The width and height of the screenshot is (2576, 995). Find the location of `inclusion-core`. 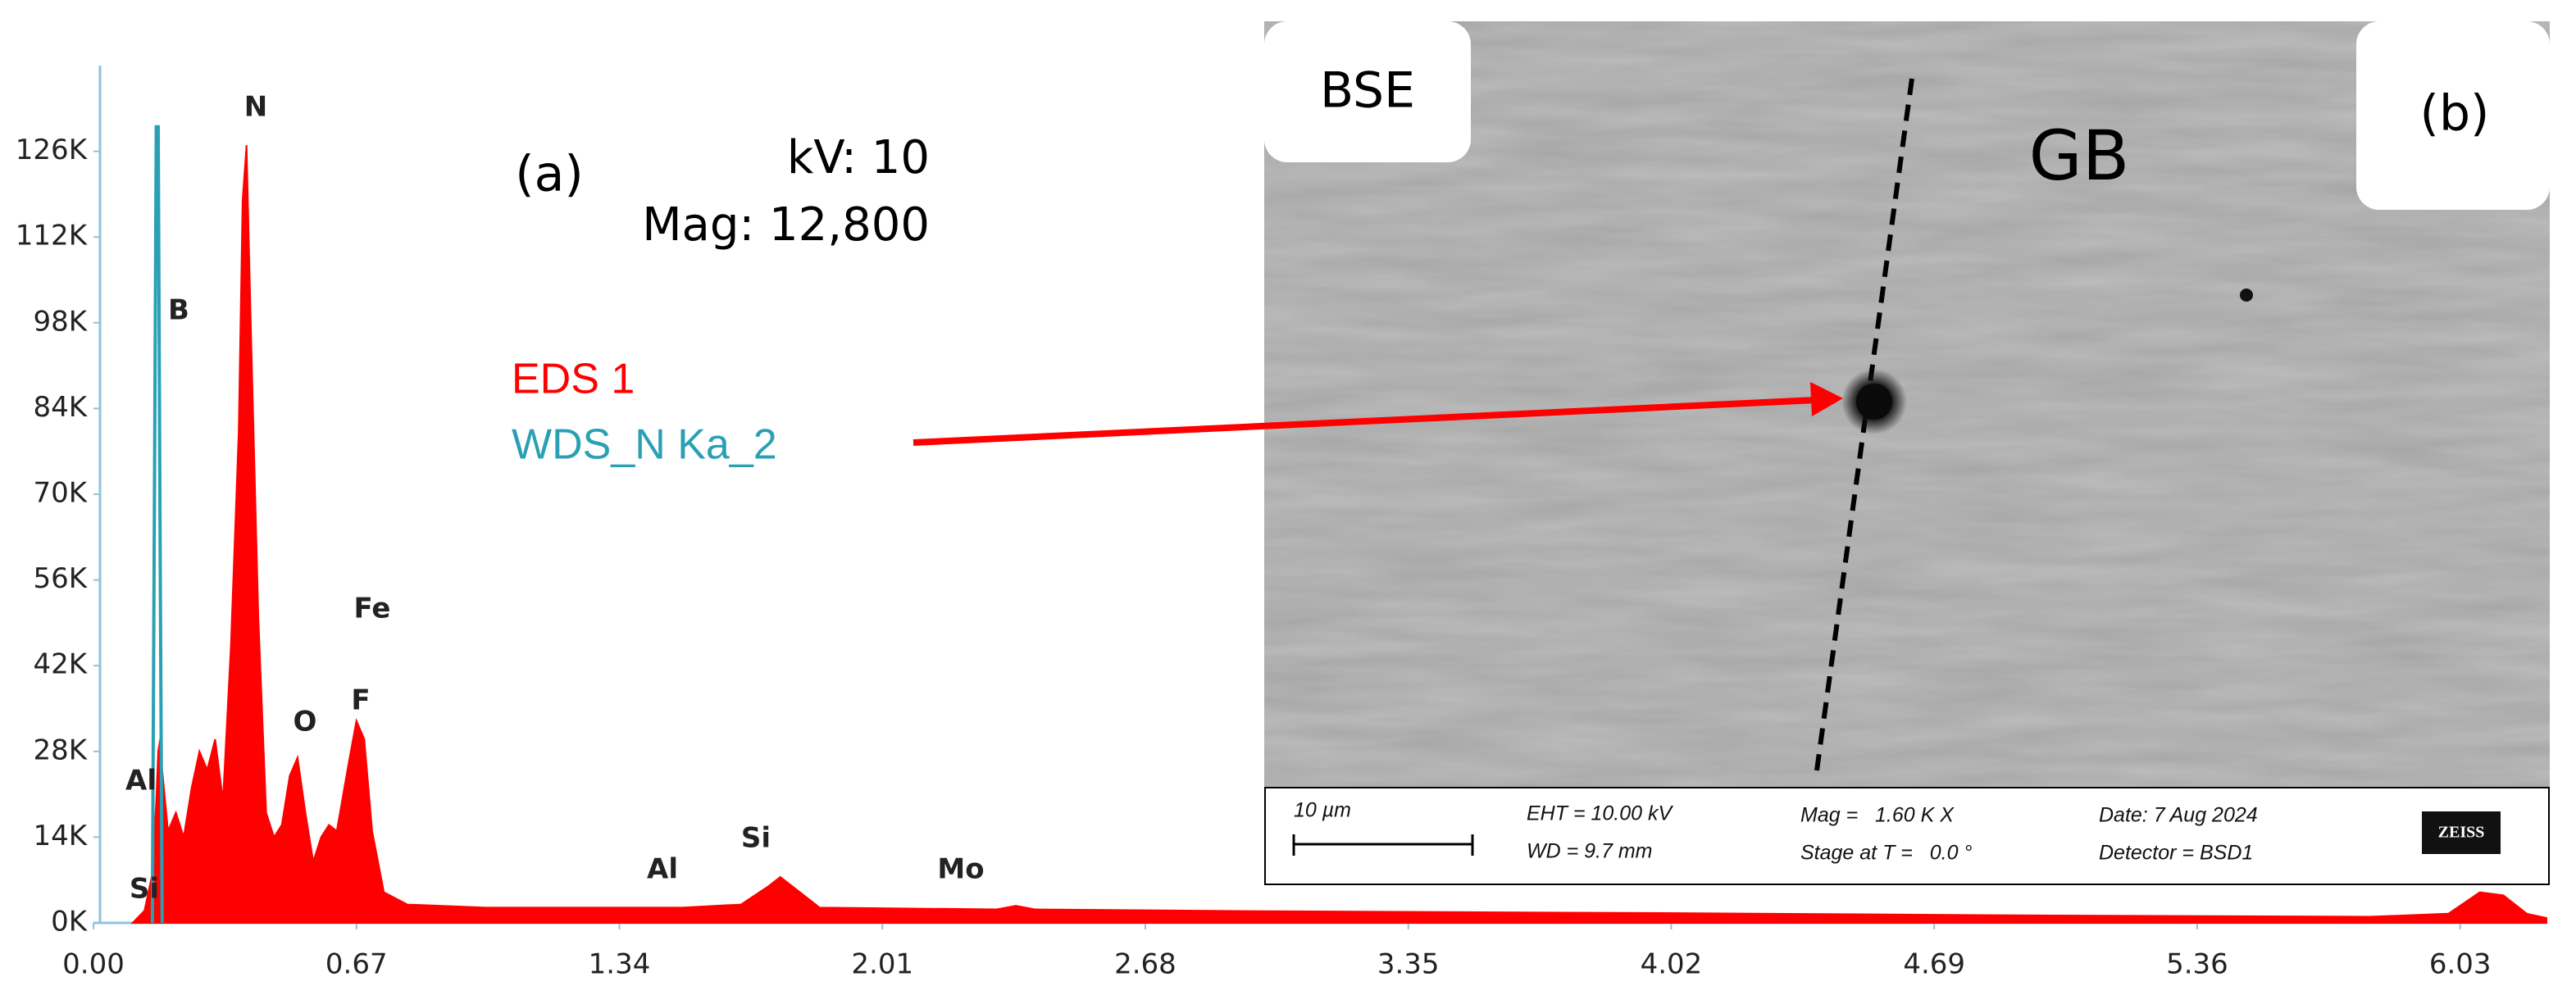

inclusion-core is located at coordinates (1874, 402).